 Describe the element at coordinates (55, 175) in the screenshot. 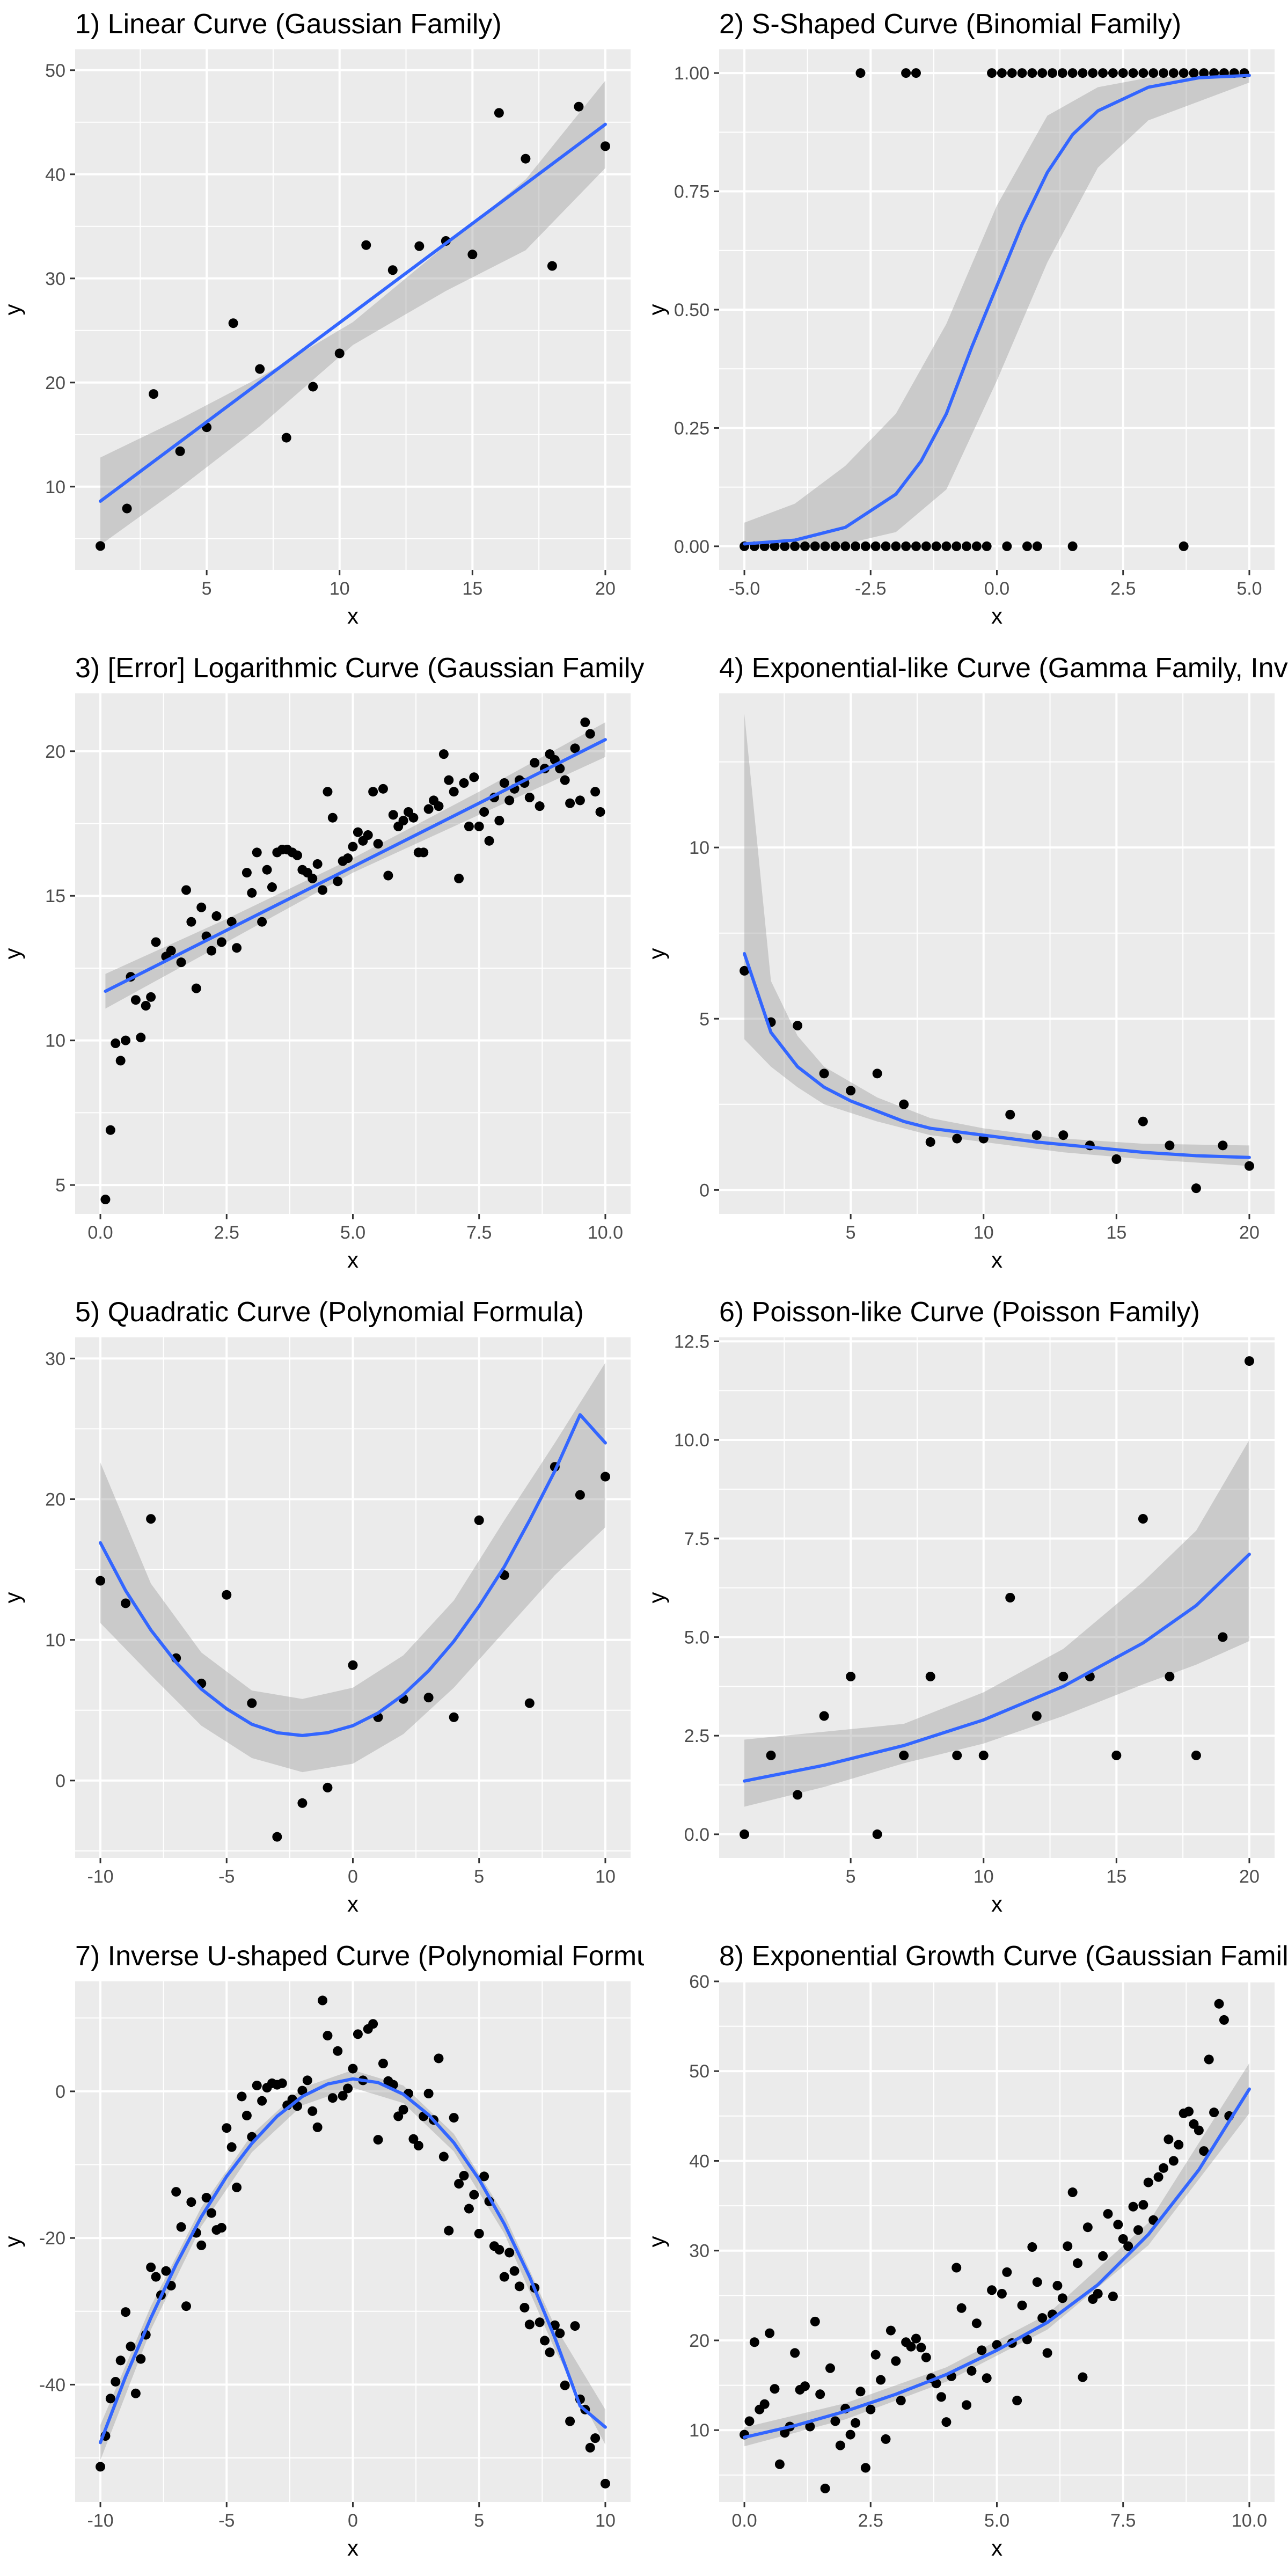

I see `y-tick-label: 40` at that location.